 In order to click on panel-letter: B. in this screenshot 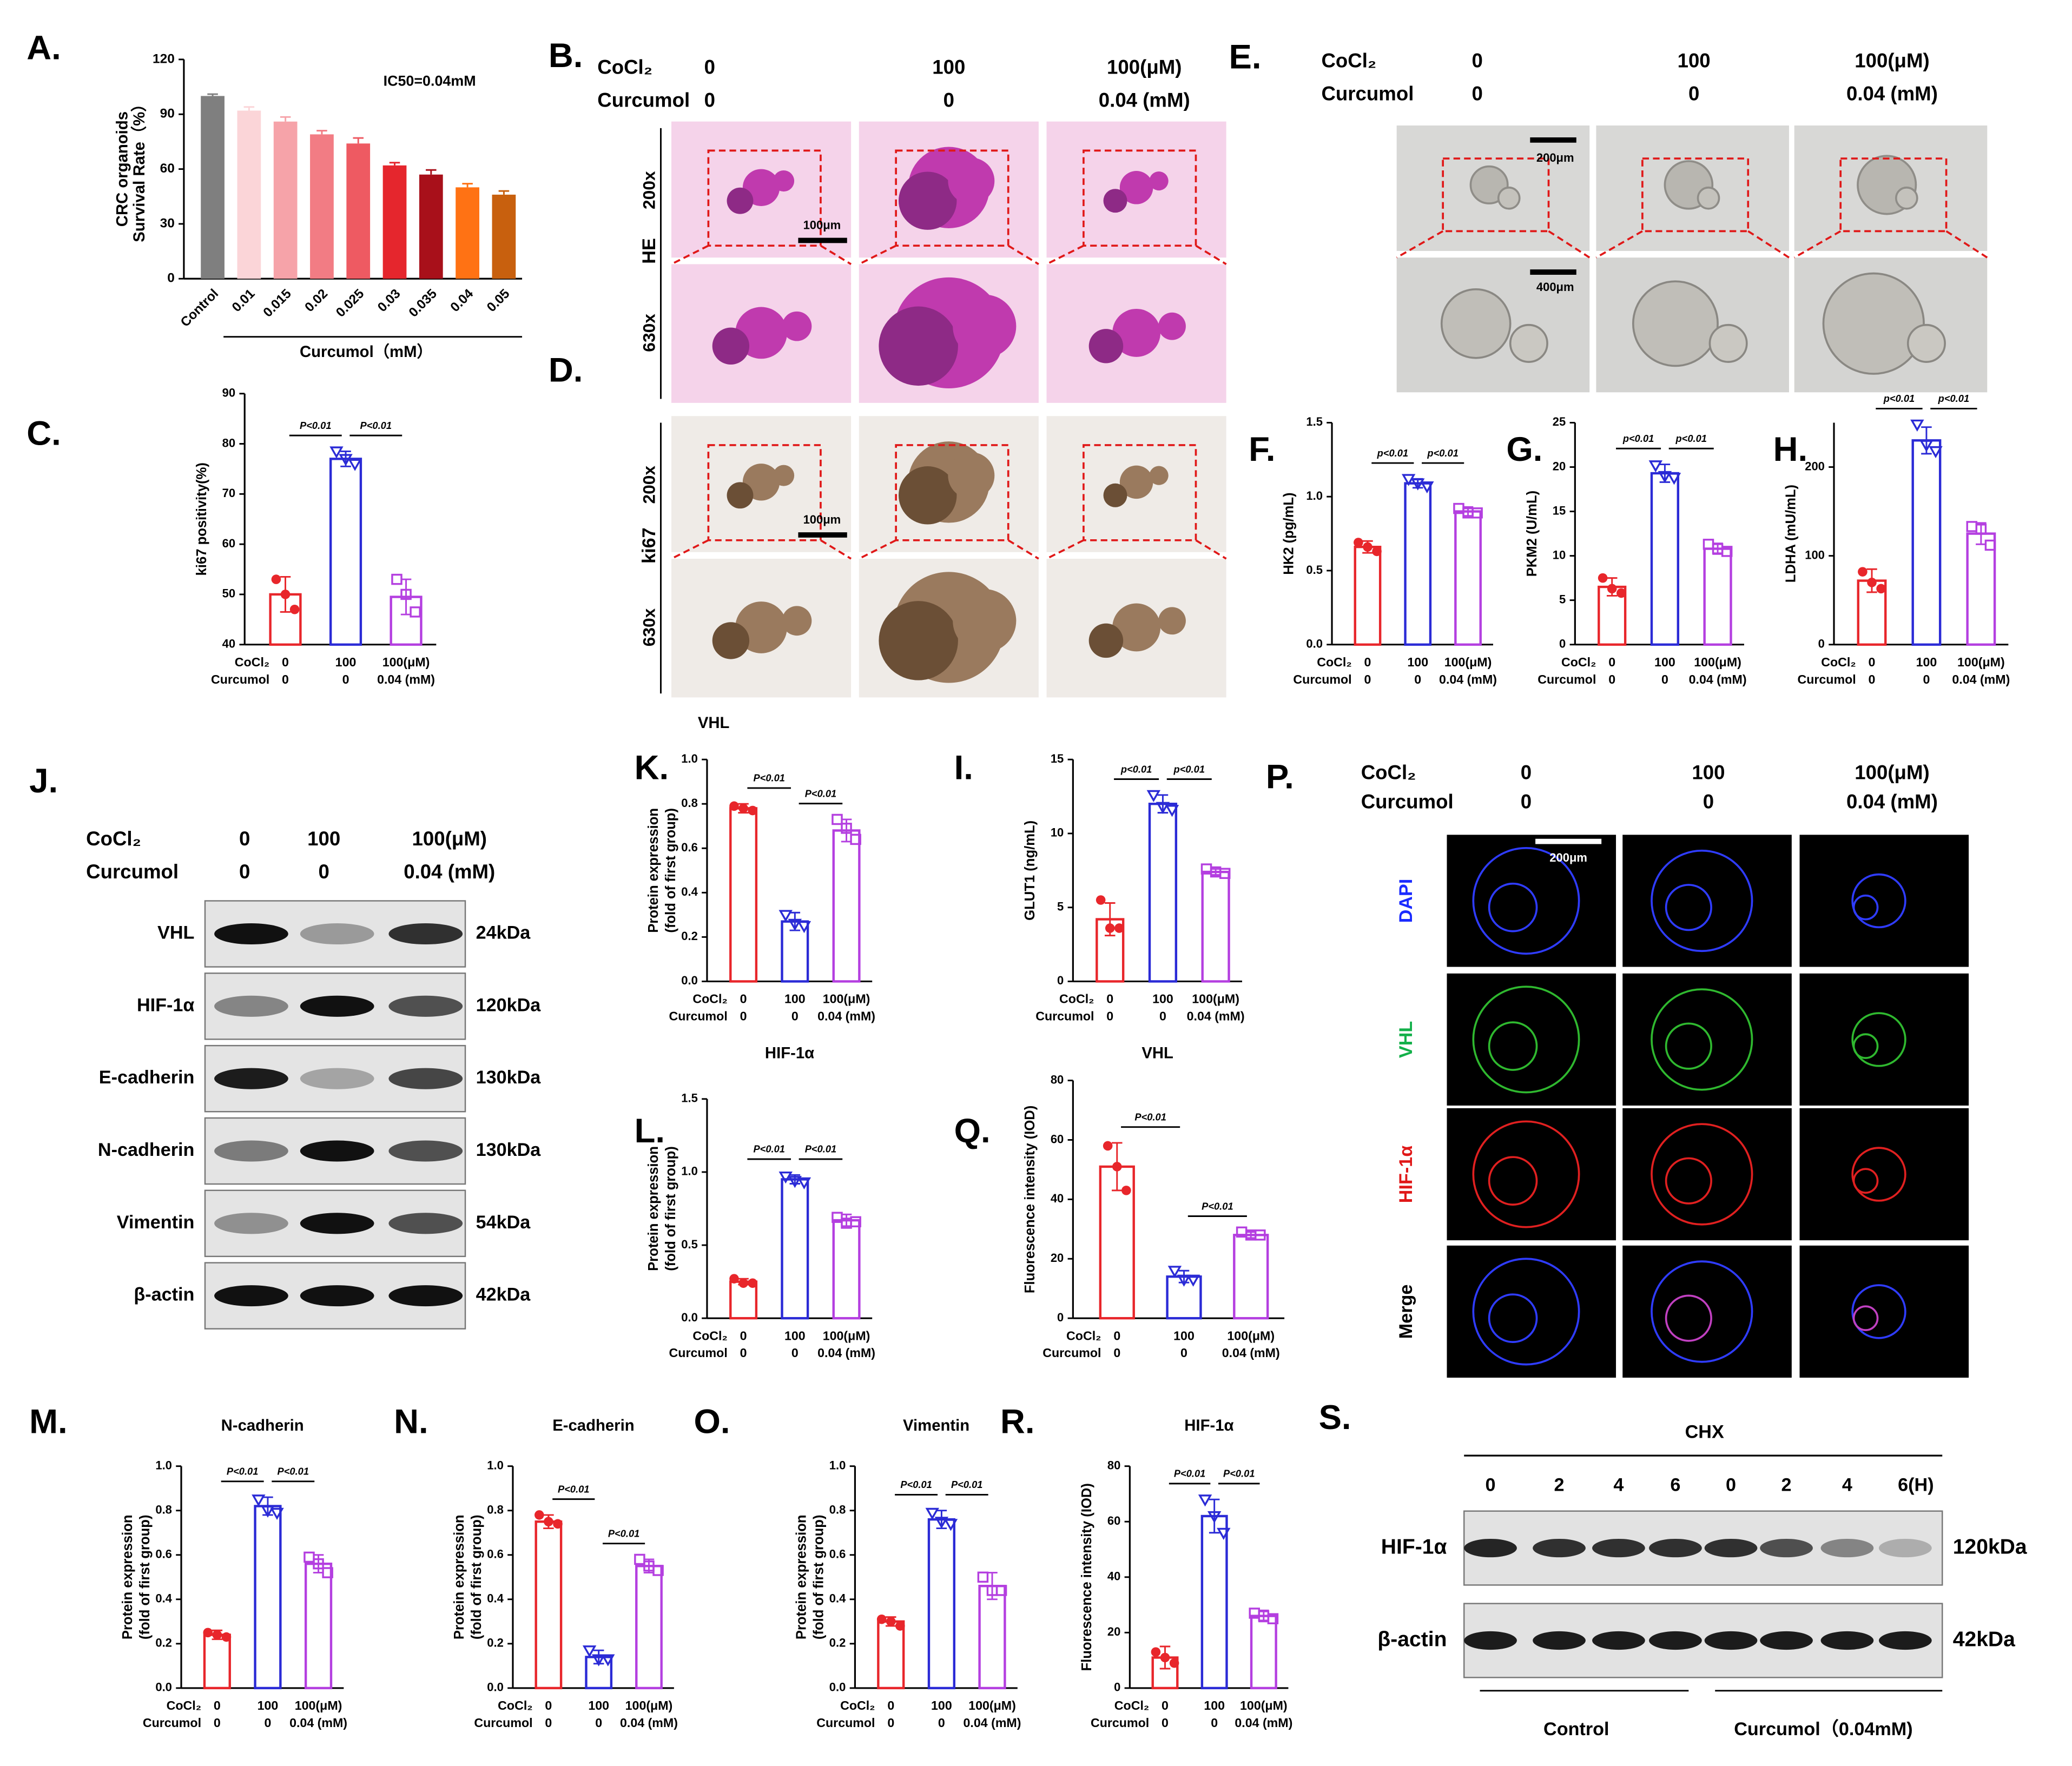, I will do `click(566, 56)`.